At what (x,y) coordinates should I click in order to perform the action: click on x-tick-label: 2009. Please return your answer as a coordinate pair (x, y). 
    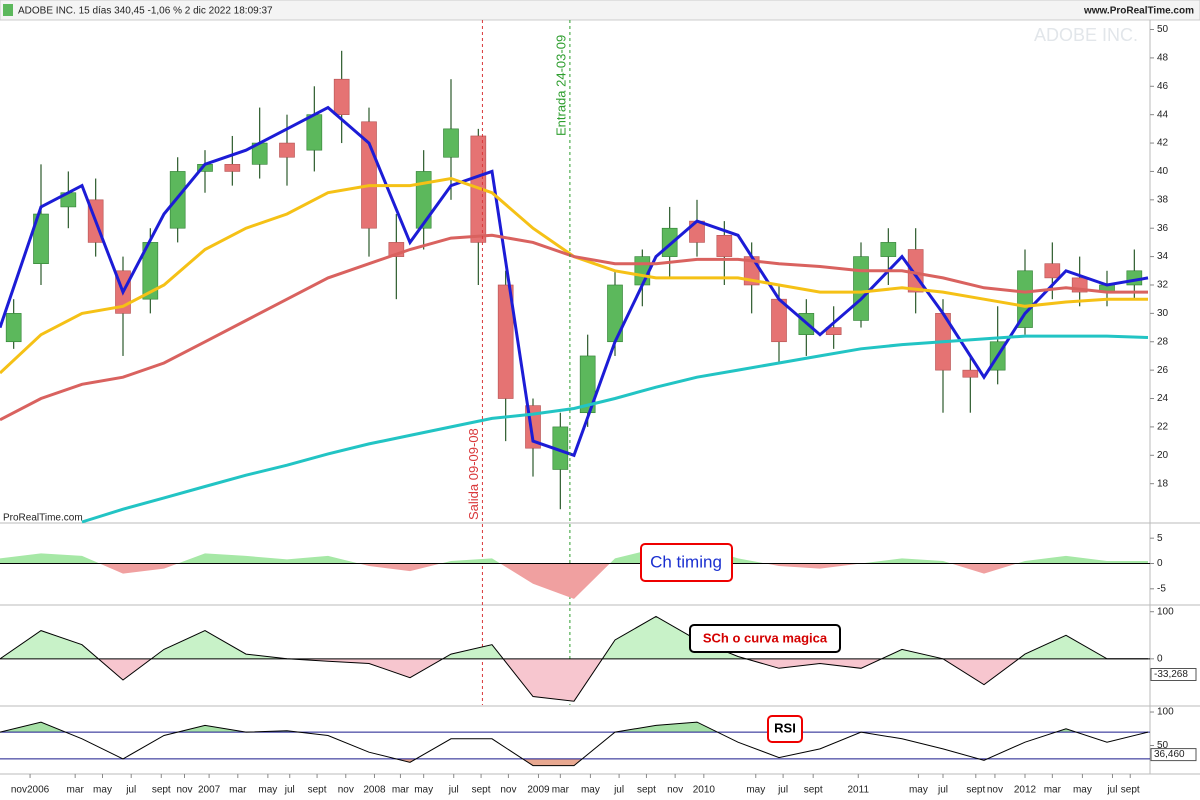
    Looking at the image, I should click on (538, 790).